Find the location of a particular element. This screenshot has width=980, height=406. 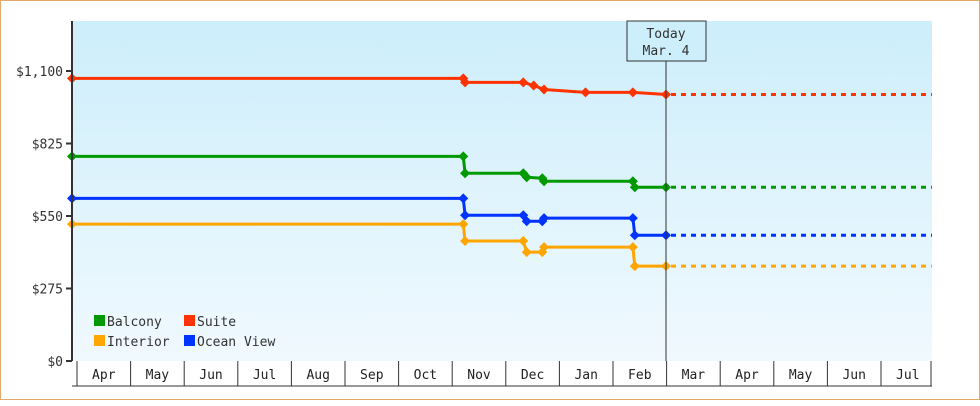

today-label: Today is located at coordinates (665, 34).